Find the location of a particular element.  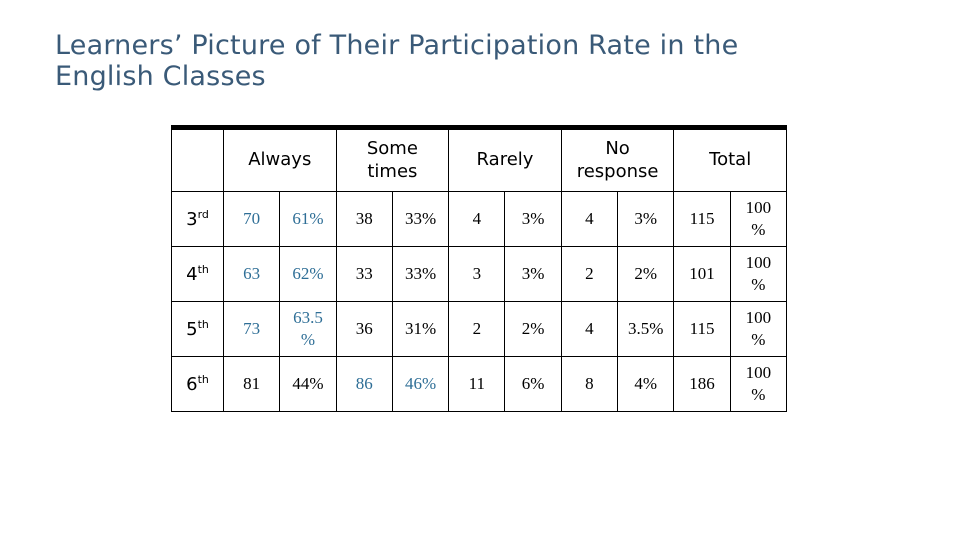

cell-5th-no-response-count: 4 is located at coordinates (589, 329).